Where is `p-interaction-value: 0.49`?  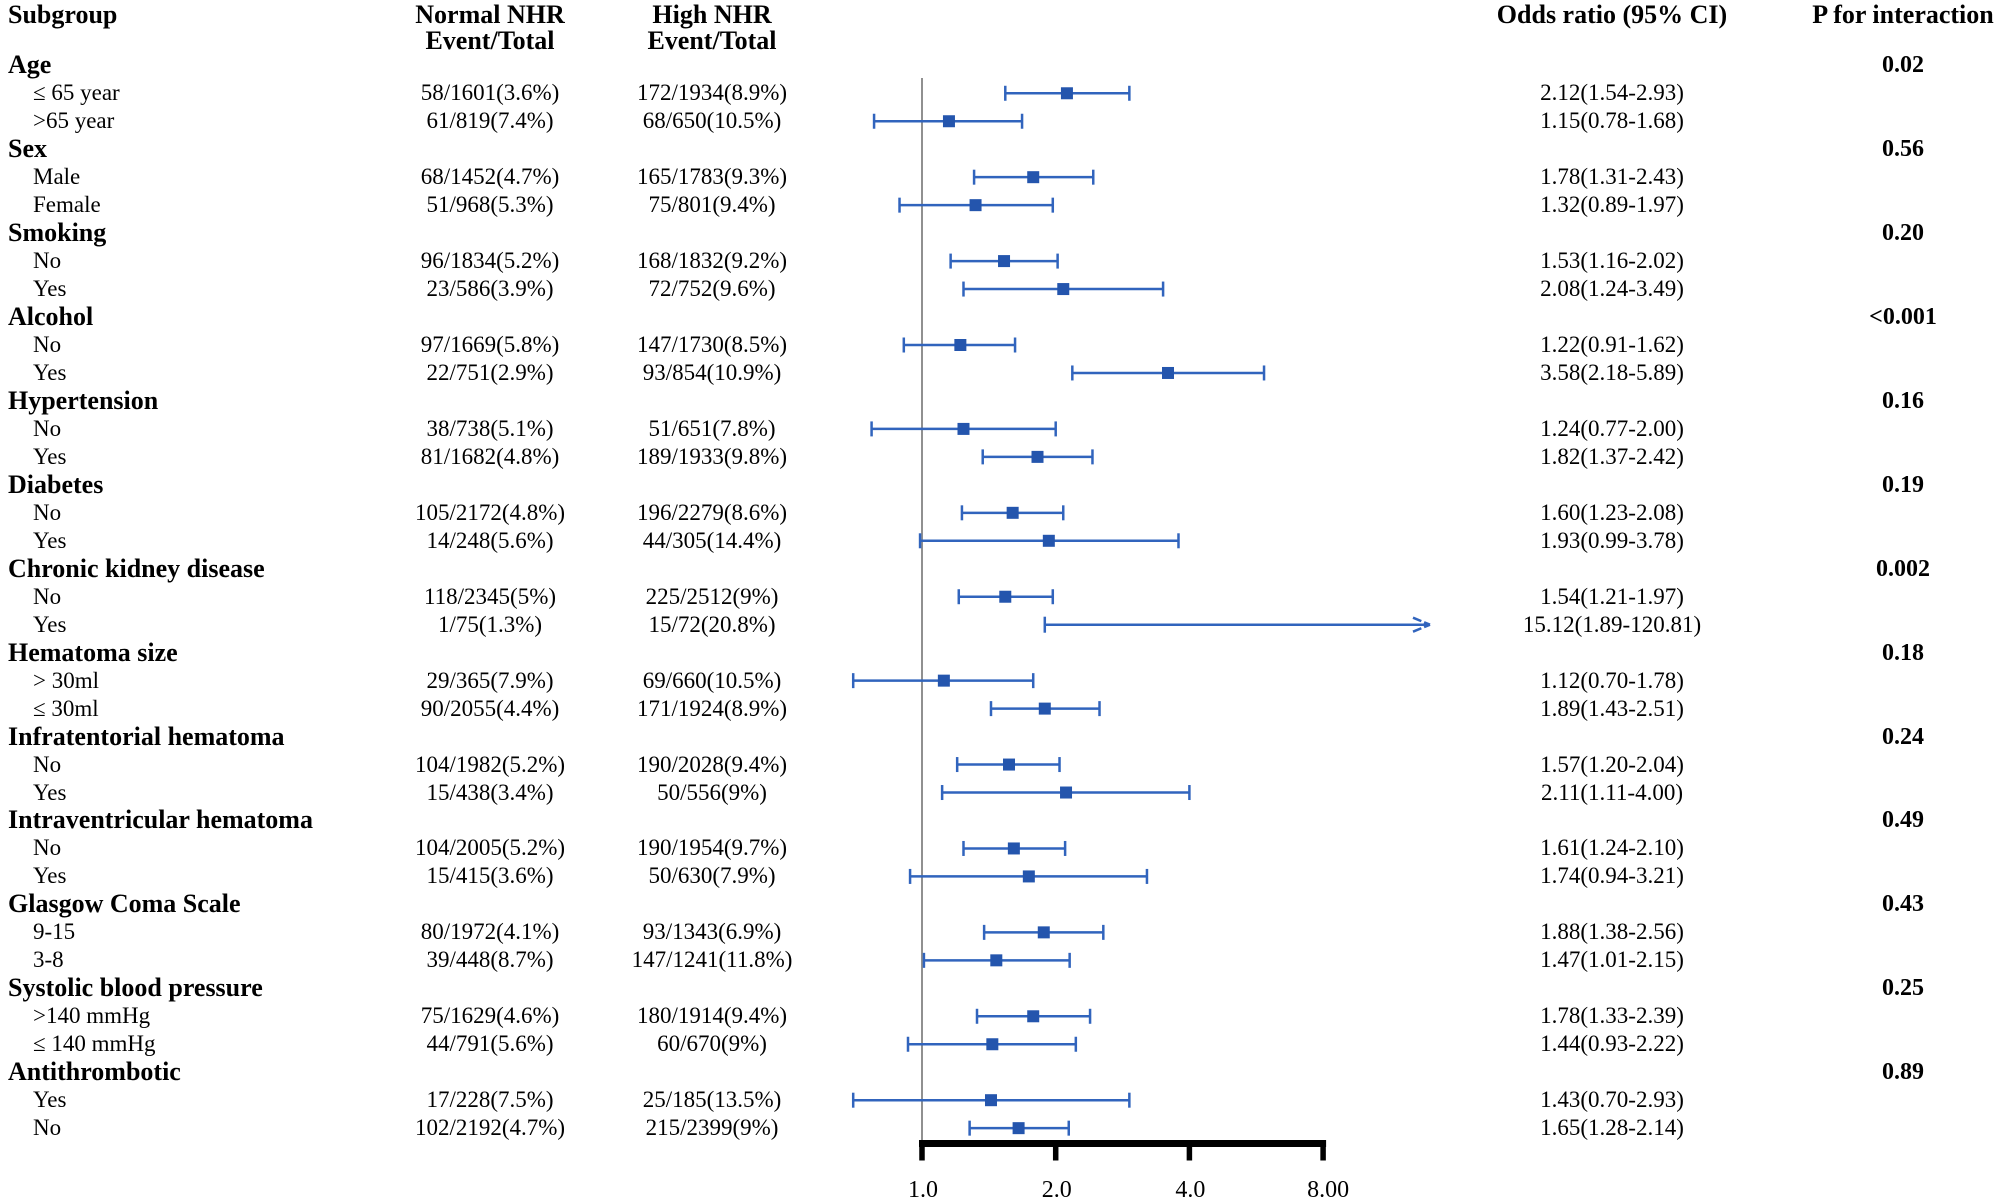 p-interaction-value: 0.49 is located at coordinates (1903, 820).